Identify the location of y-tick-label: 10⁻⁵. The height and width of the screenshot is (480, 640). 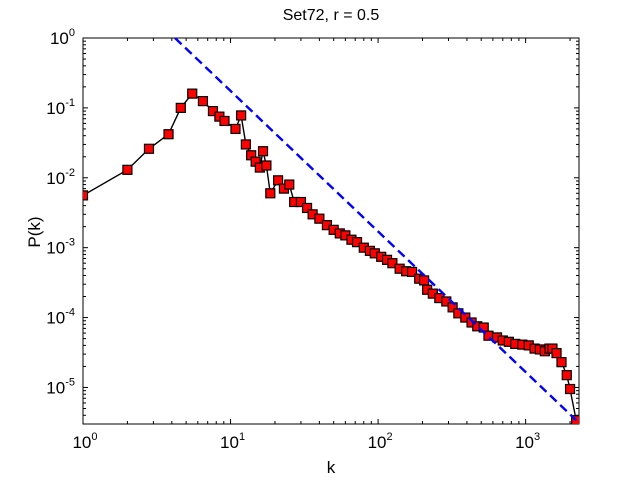
(60, 386).